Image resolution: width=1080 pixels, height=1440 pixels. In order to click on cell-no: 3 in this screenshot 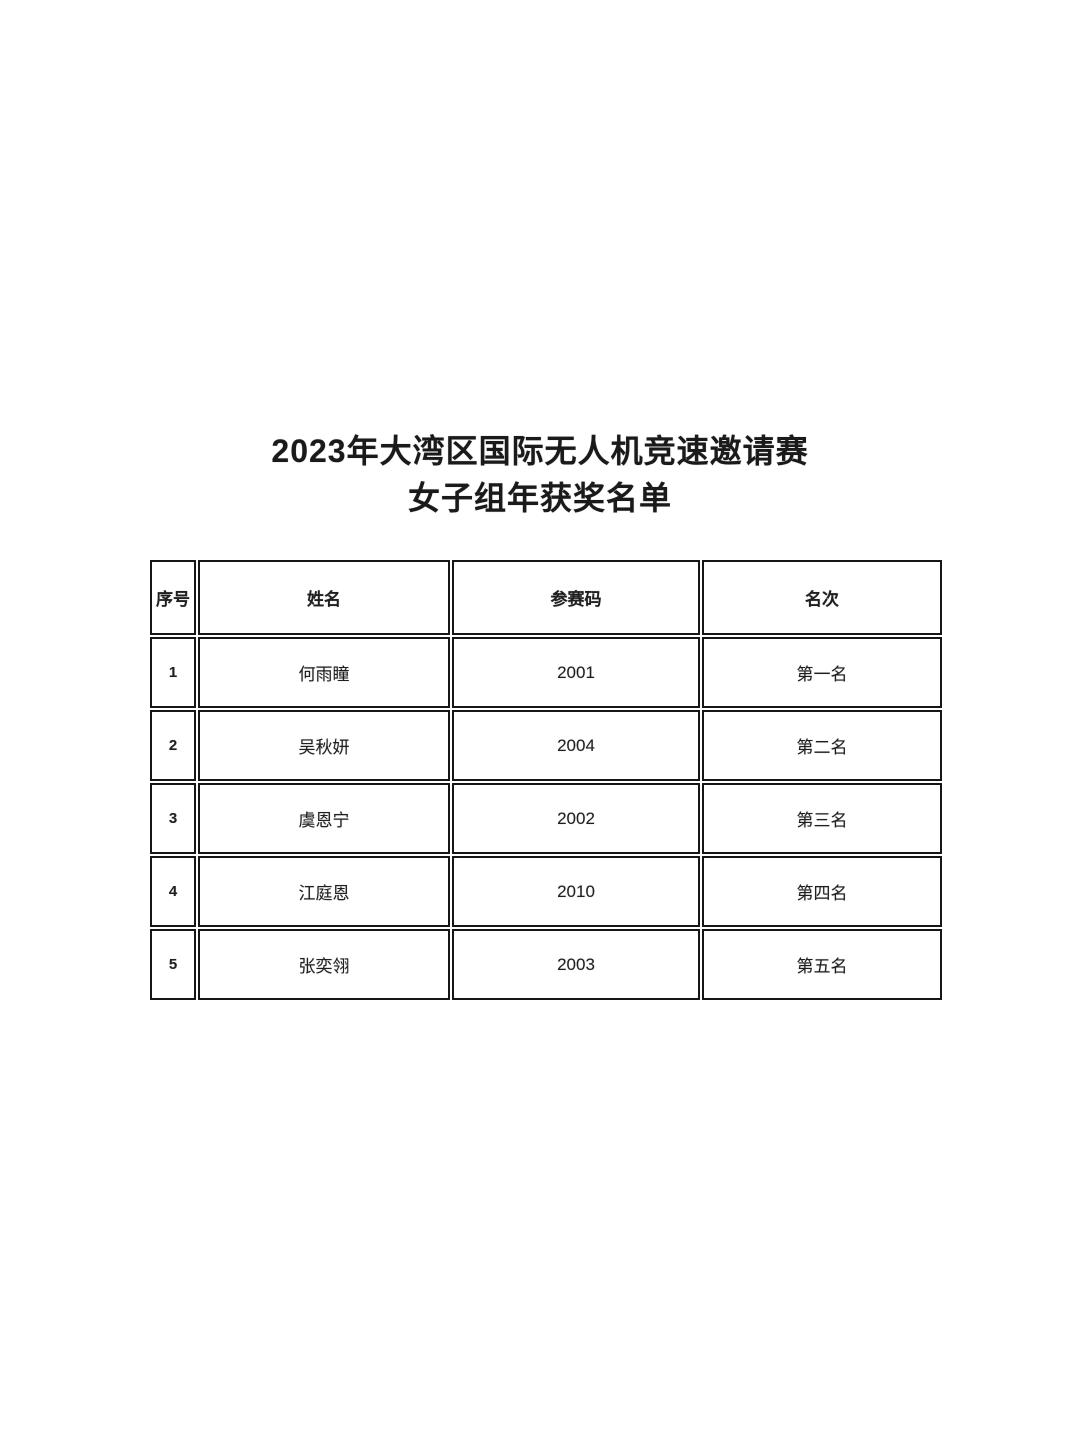, I will do `click(173, 818)`.